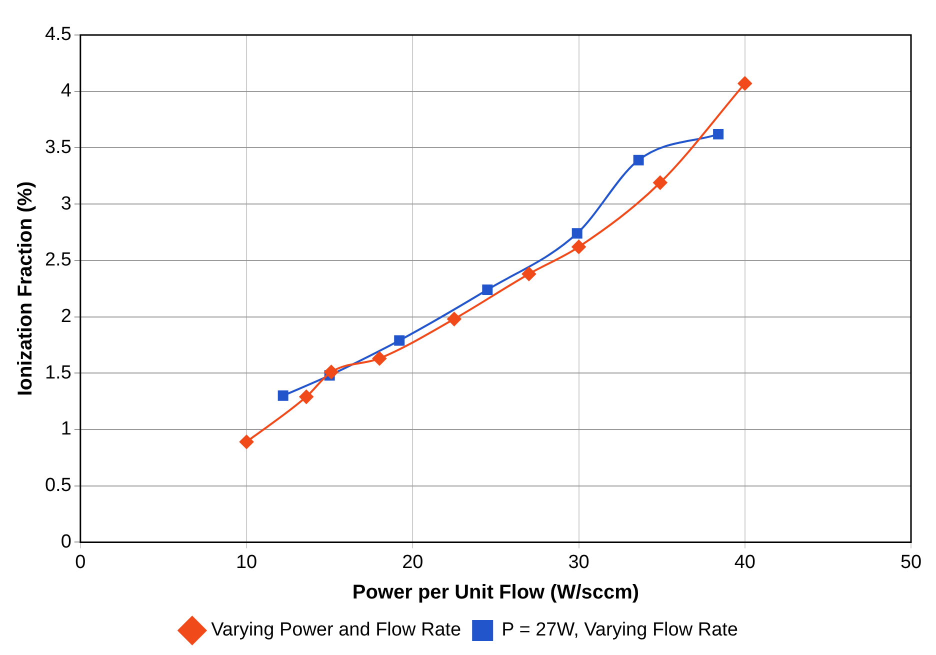 The image size is (936, 655). What do you see at coordinates (247, 562) in the screenshot?
I see `x-tick-label: 10` at bounding box center [247, 562].